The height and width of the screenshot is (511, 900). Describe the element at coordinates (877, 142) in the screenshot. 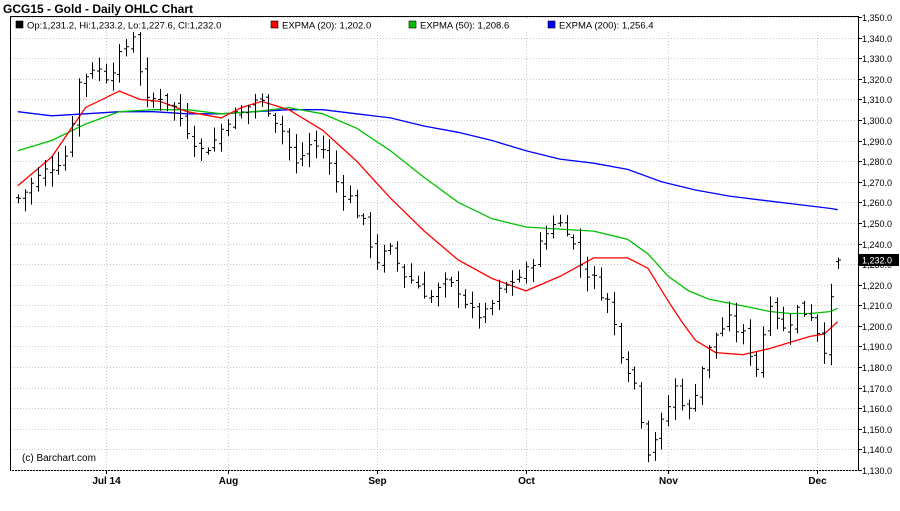

I see `y-tick-label: 1,290.0` at that location.